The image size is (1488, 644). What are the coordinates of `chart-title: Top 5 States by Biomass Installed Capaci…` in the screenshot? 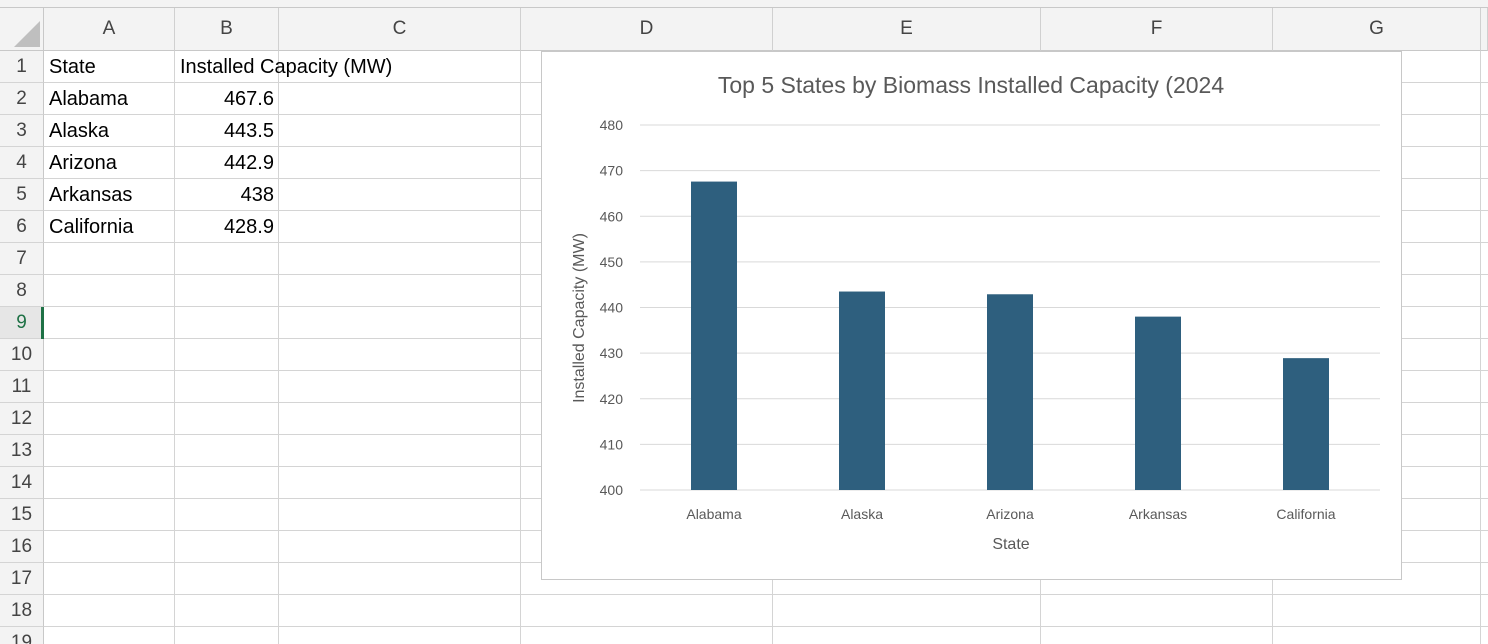 It's located at (971, 85).